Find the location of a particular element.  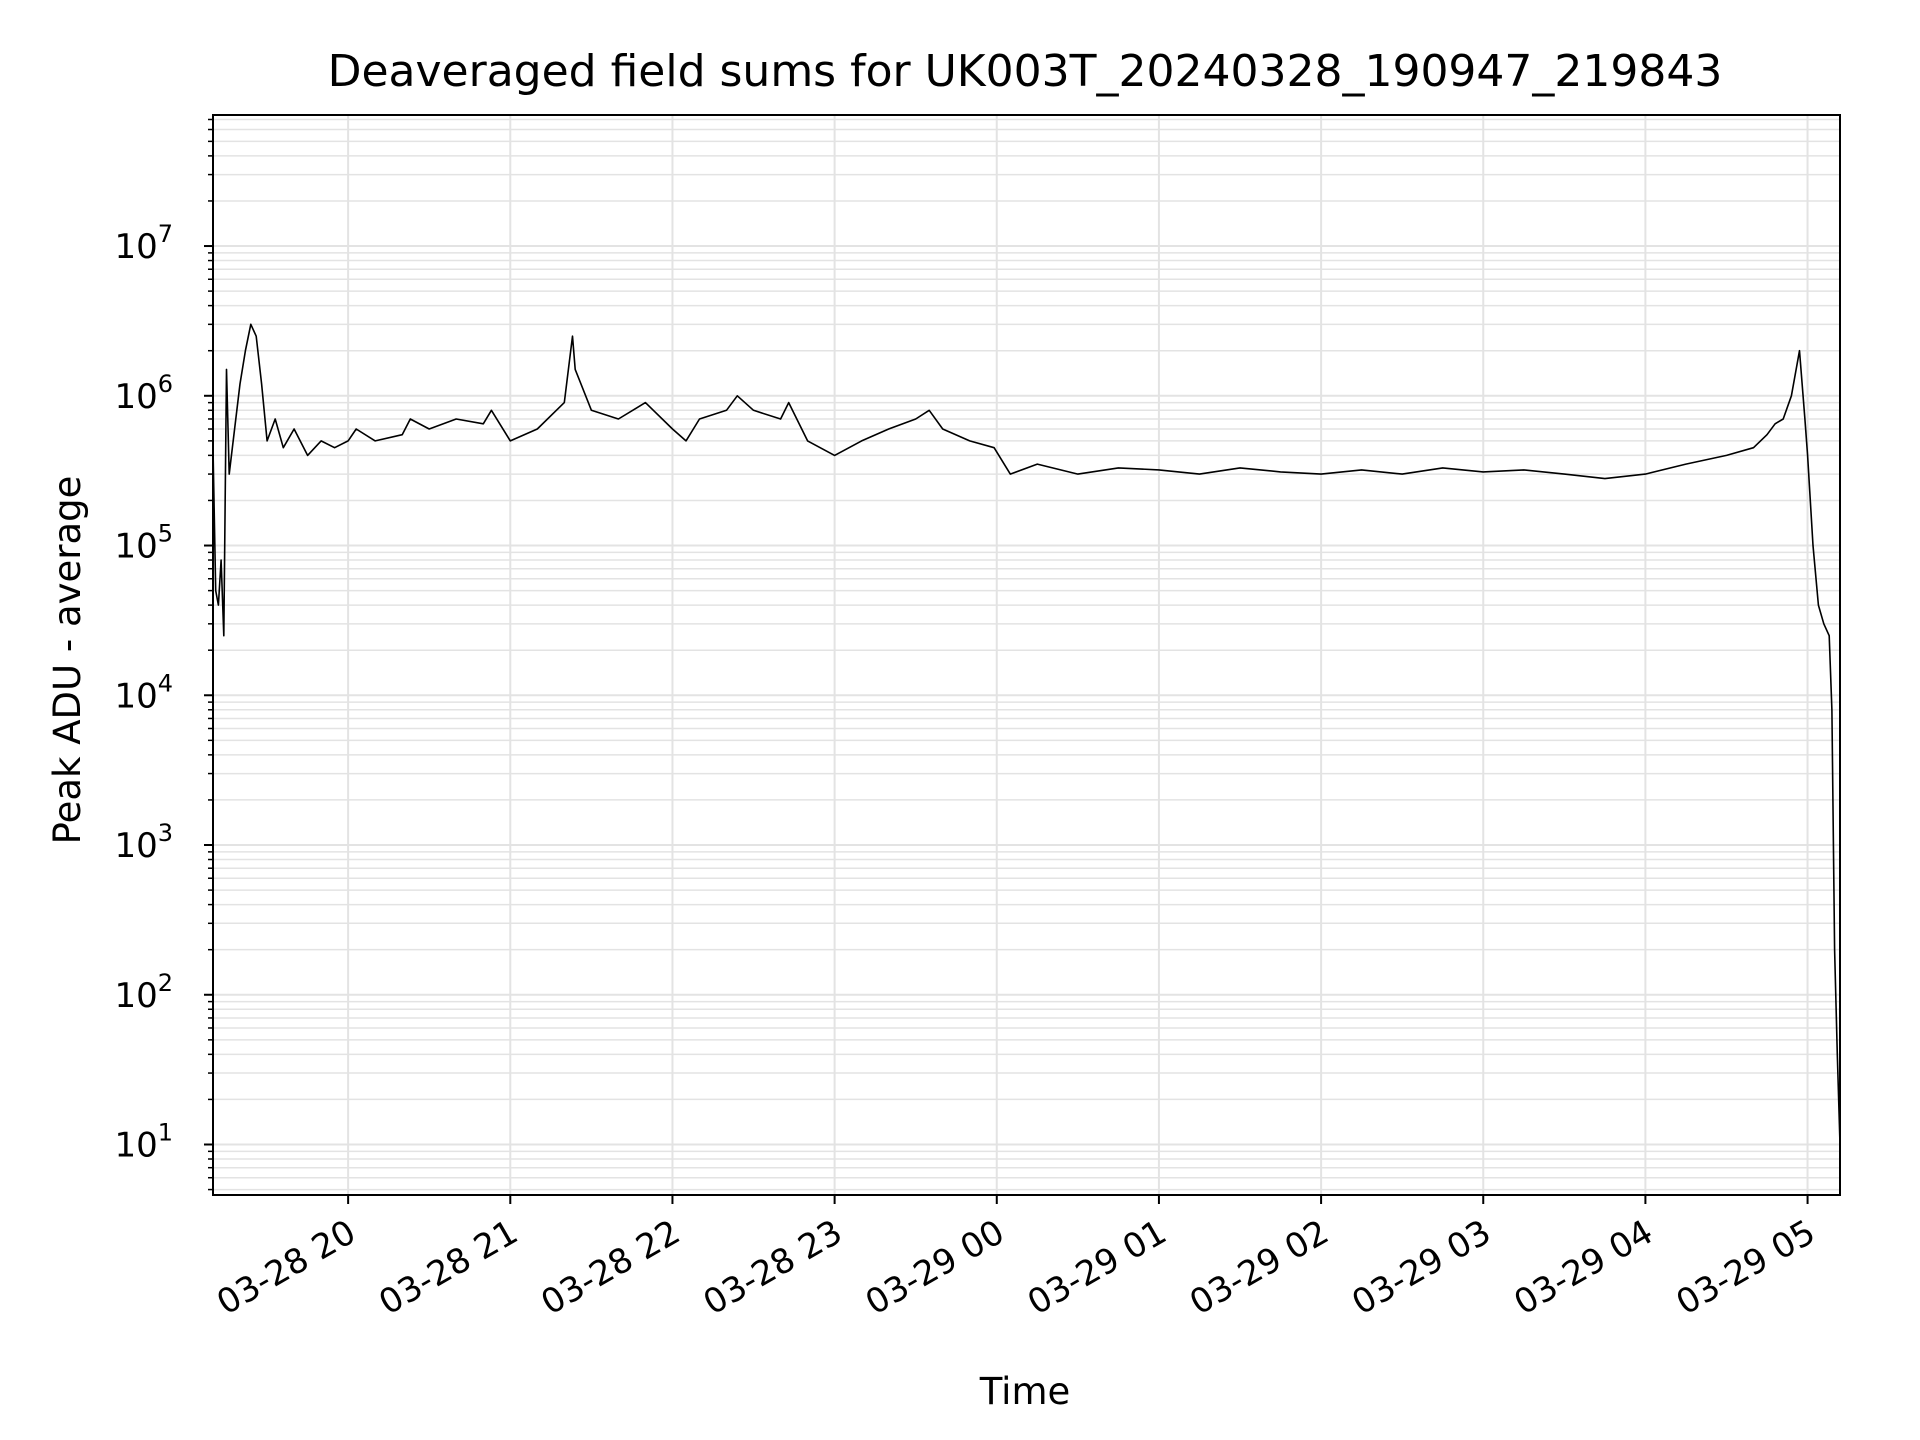

y-tick-label: 10¹ is located at coordinates (143, 1142).